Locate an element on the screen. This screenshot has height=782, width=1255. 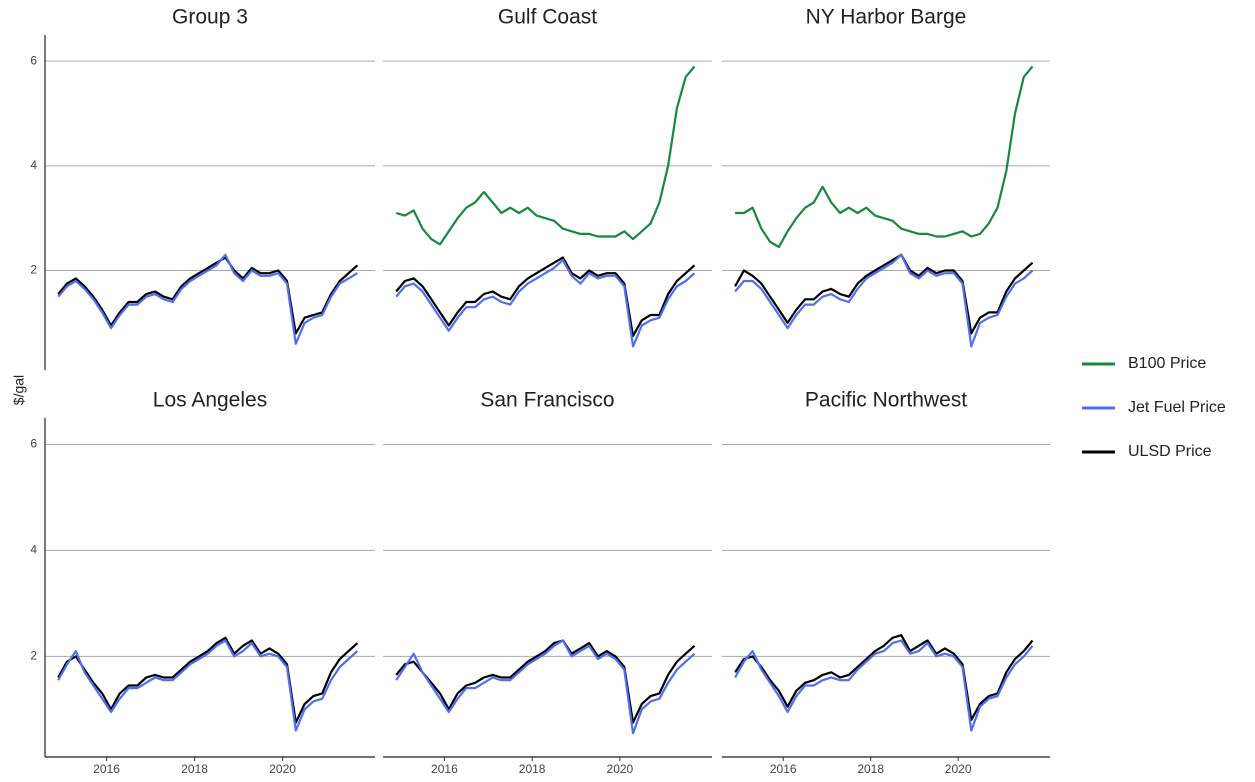
legend-label: Jet Fuel Price is located at coordinates (1177, 407).